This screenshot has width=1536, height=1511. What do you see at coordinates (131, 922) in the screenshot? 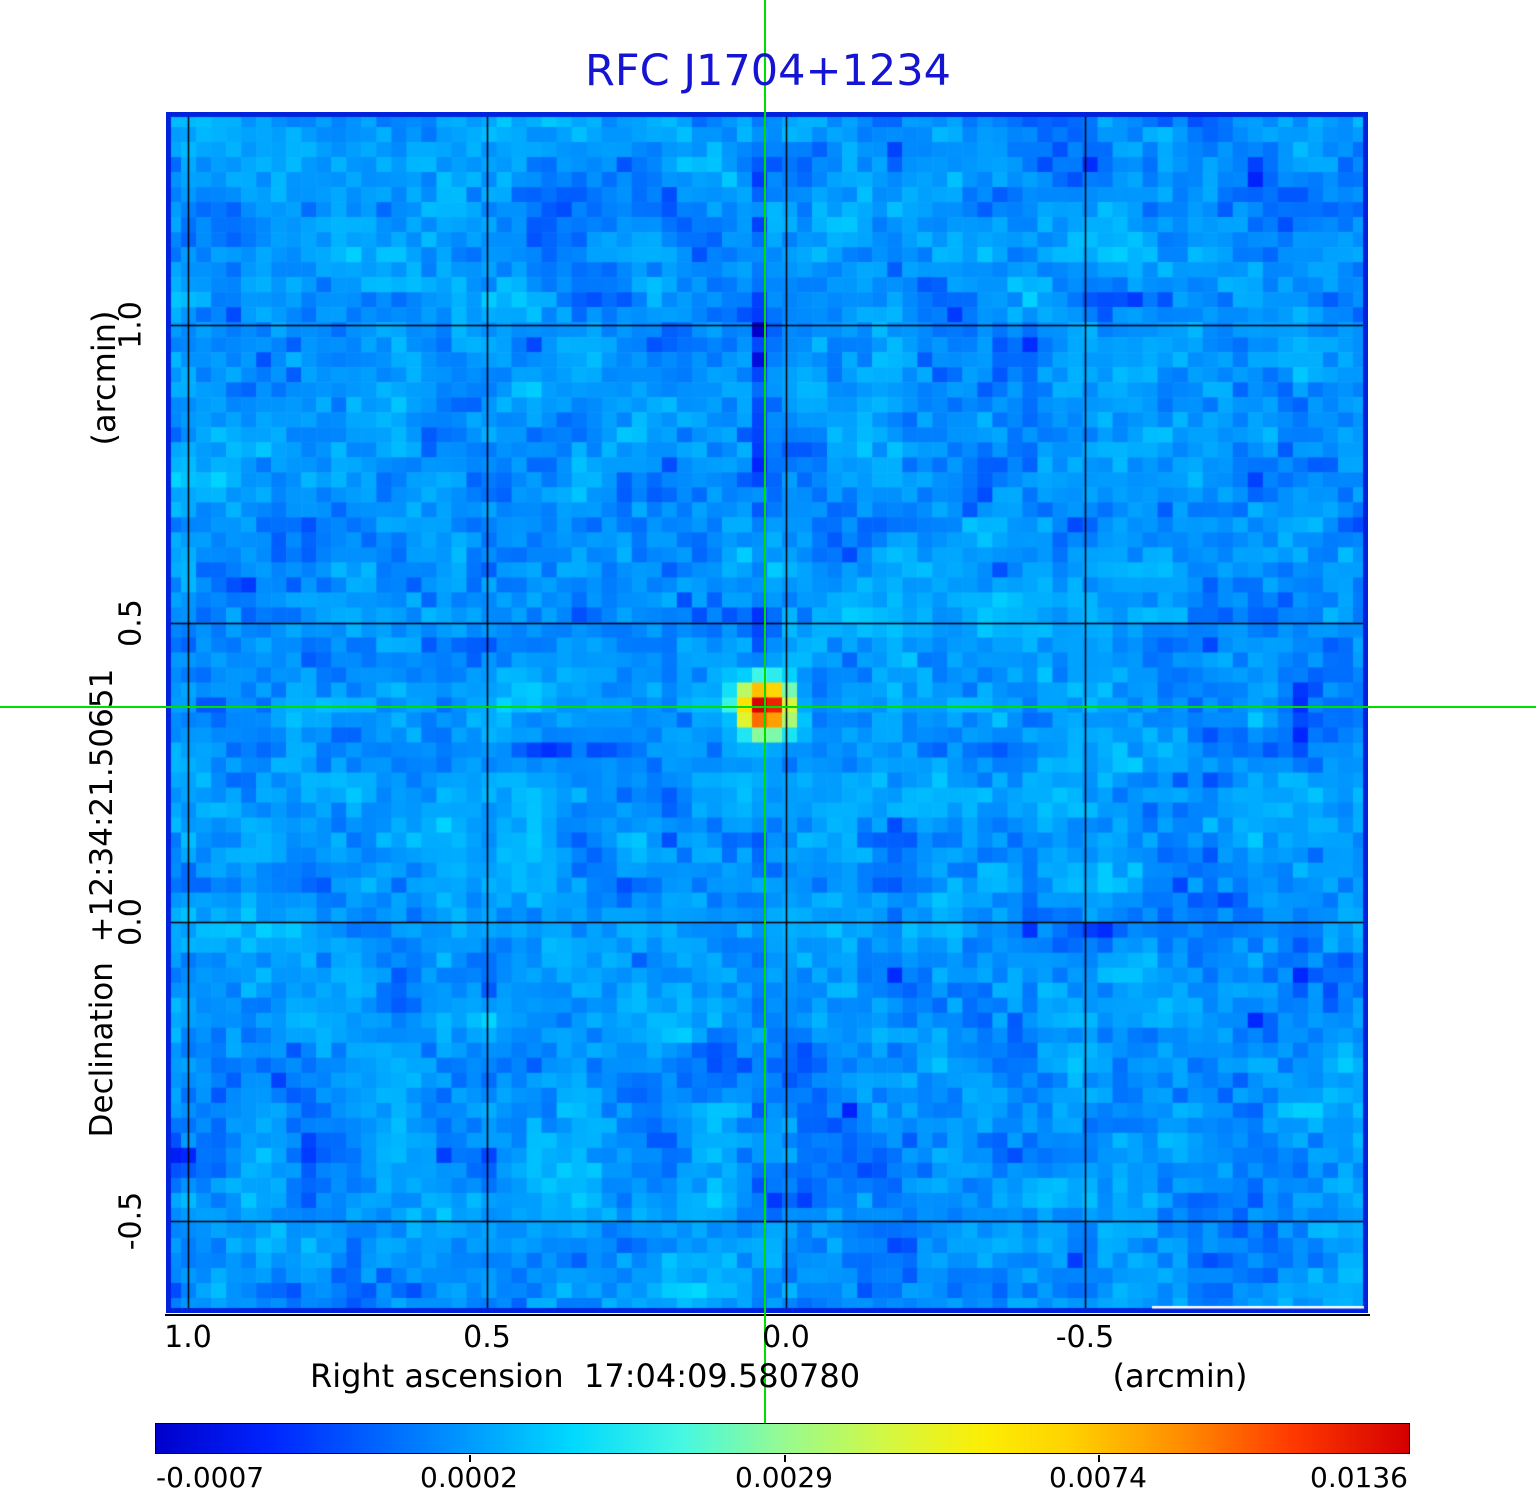
I see `y-tick-label: 0.0` at bounding box center [131, 922].